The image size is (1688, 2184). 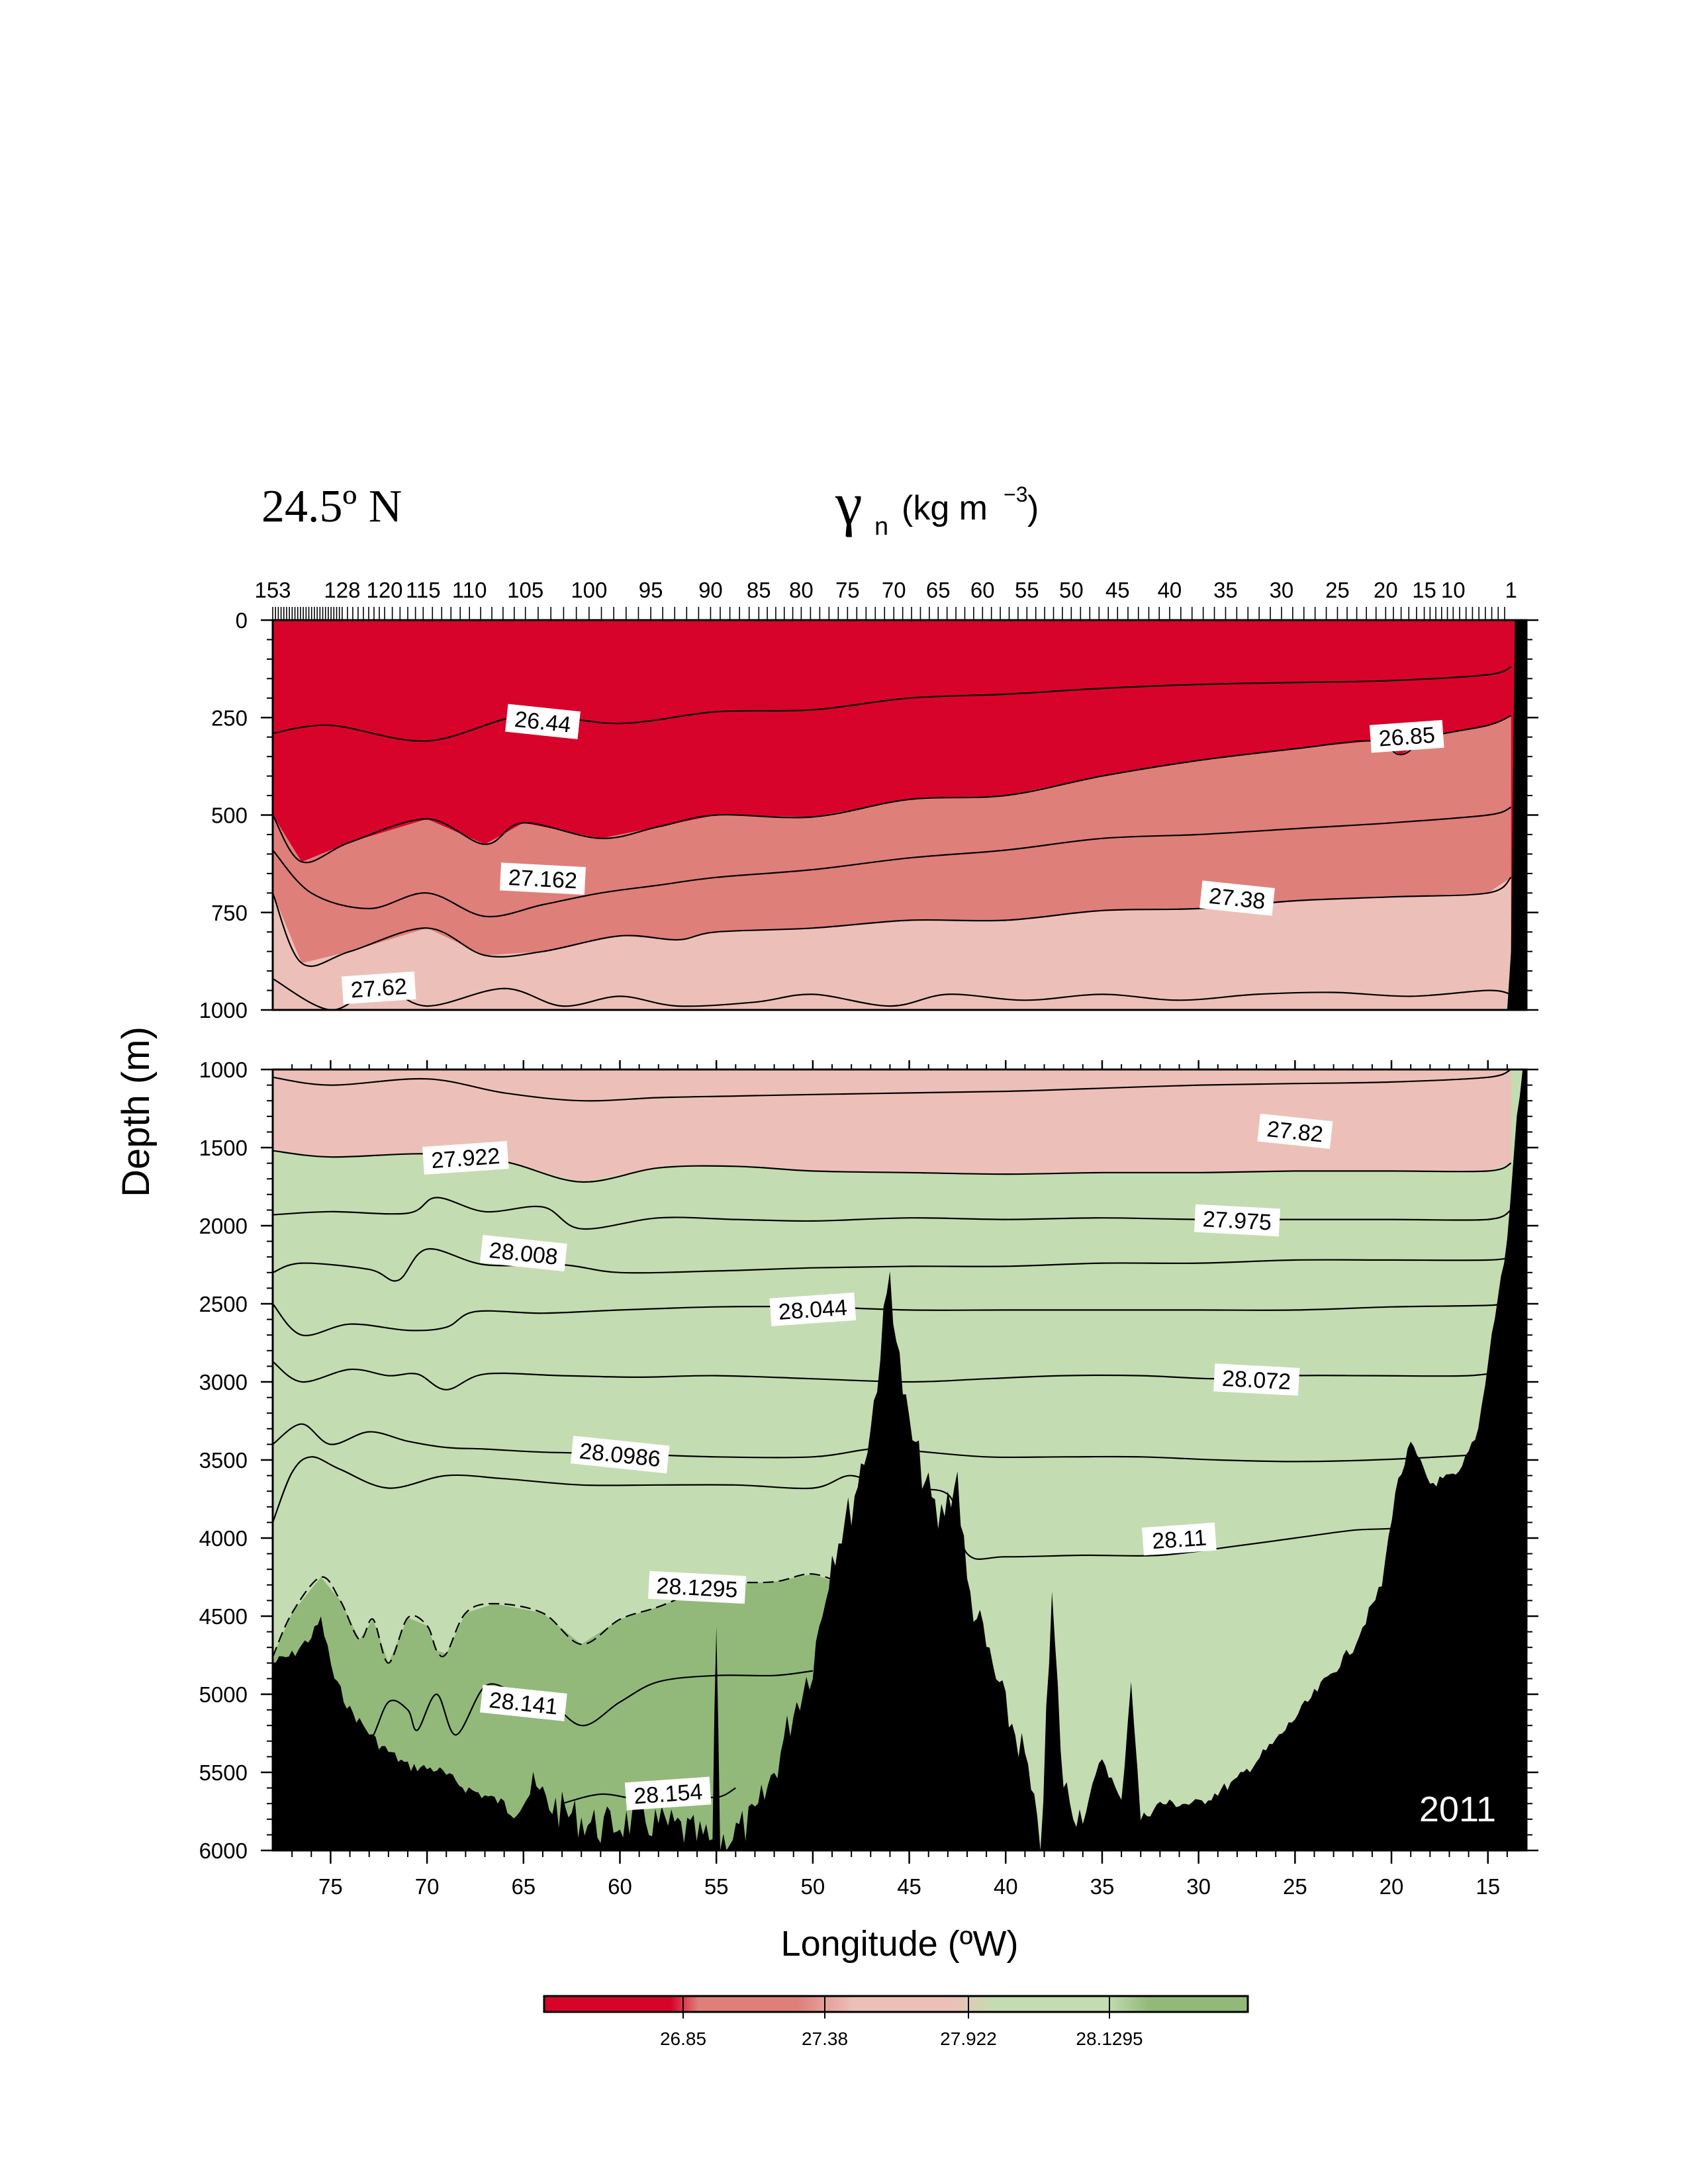 I want to click on ytick-label: 2000, so click(x=223, y=1226).